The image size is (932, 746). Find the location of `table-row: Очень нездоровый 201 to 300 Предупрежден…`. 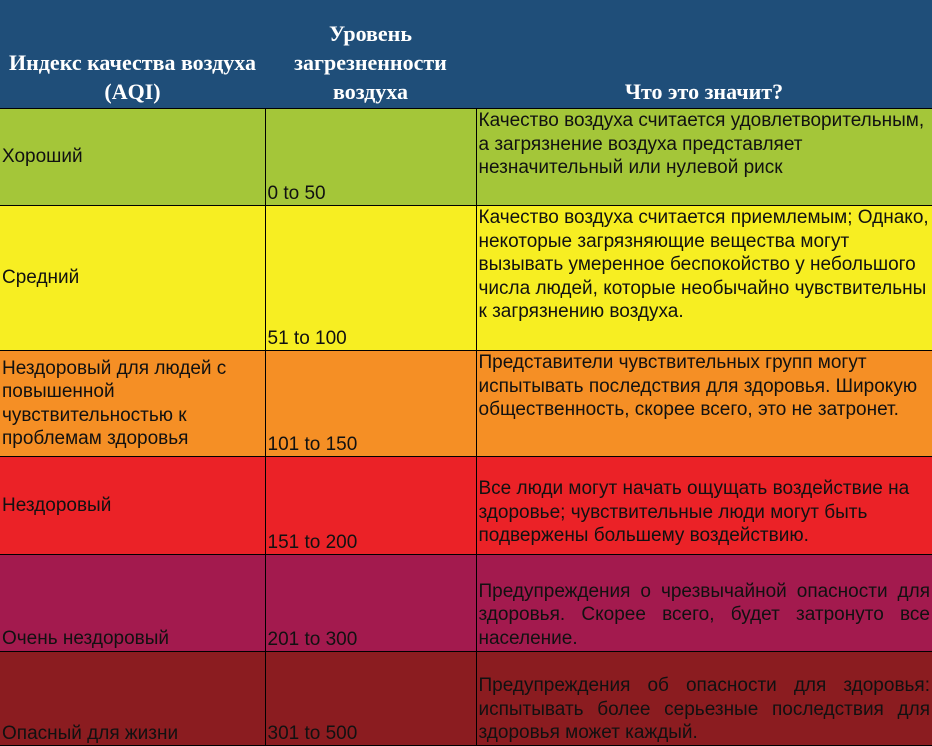

table-row: Очень нездоровый 201 to 300 Предупрежден… is located at coordinates (466, 603).